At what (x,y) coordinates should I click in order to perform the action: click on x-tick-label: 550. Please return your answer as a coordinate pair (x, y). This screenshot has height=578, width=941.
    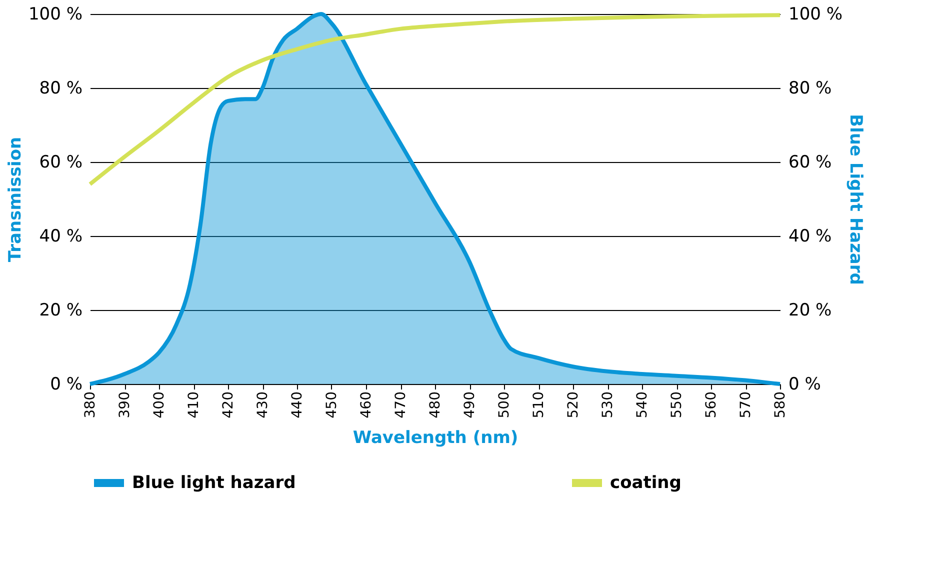
    Looking at the image, I should click on (677, 405).